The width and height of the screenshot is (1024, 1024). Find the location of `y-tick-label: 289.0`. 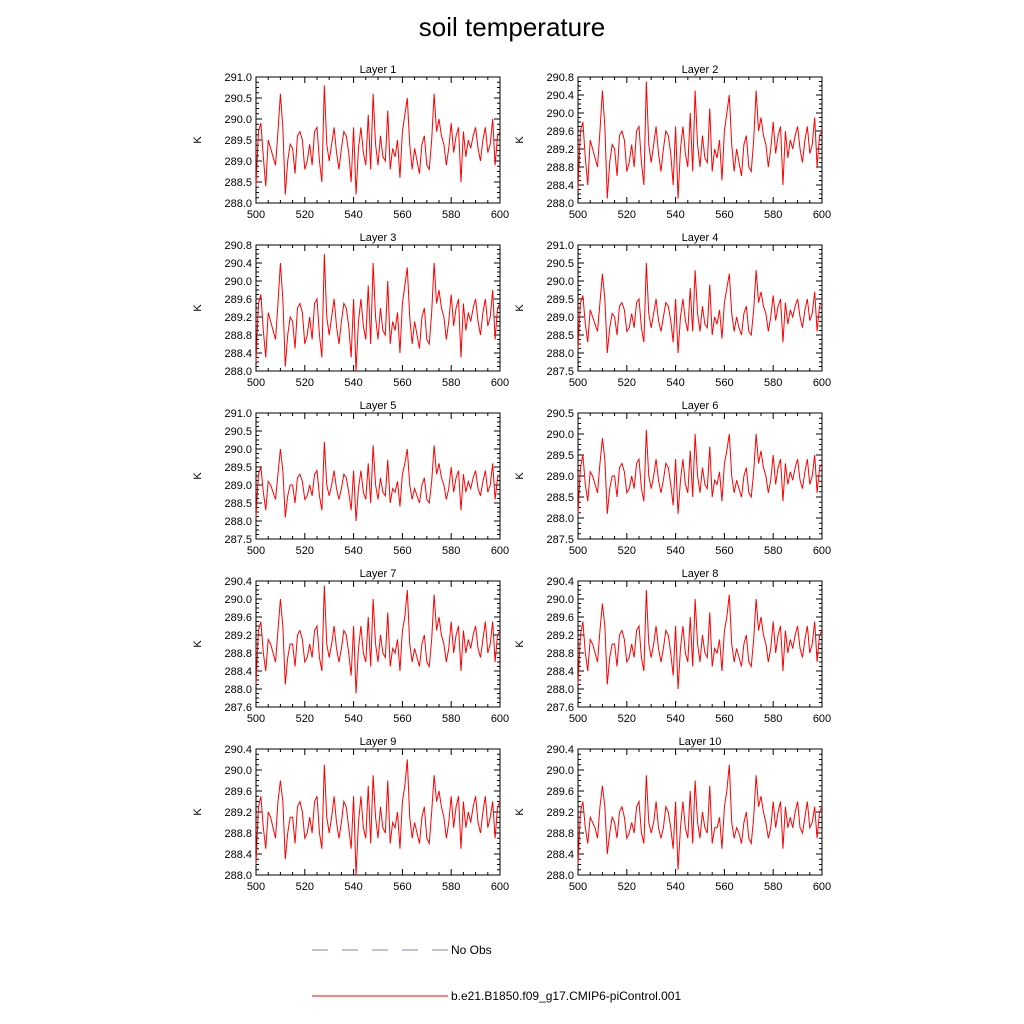

y-tick-label: 289.0 is located at coordinates (560, 318).